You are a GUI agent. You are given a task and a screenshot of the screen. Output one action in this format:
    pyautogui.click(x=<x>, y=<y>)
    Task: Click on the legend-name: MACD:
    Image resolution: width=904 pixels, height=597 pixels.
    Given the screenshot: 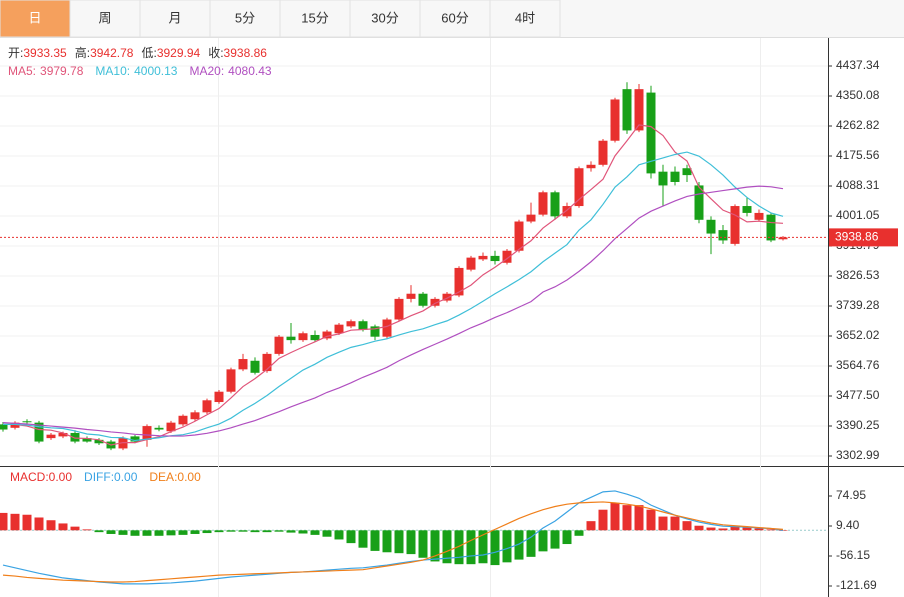 What is the action you would take?
    pyautogui.click(x=29, y=477)
    